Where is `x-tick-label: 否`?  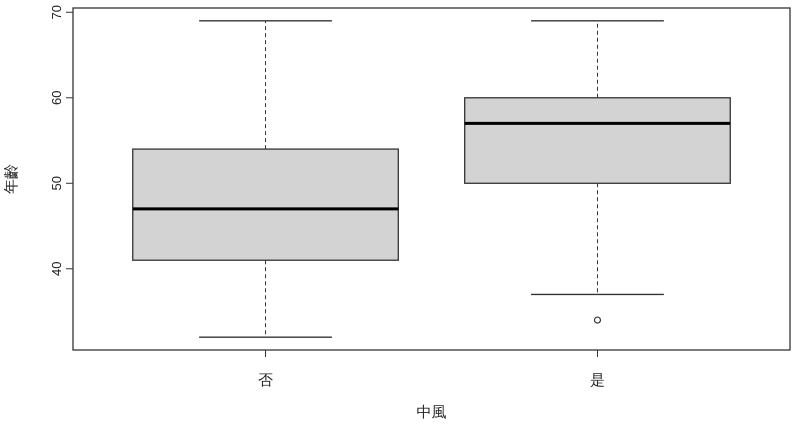
x-tick-label: 否 is located at coordinates (266, 380).